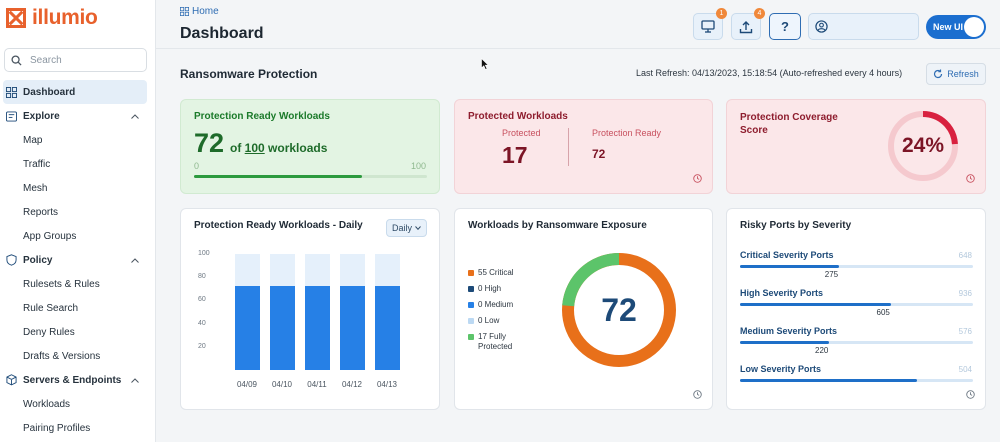 This screenshot has height=442, width=1000. What do you see at coordinates (41, 212) in the screenshot?
I see `sidebar-item-reports: Reports` at bounding box center [41, 212].